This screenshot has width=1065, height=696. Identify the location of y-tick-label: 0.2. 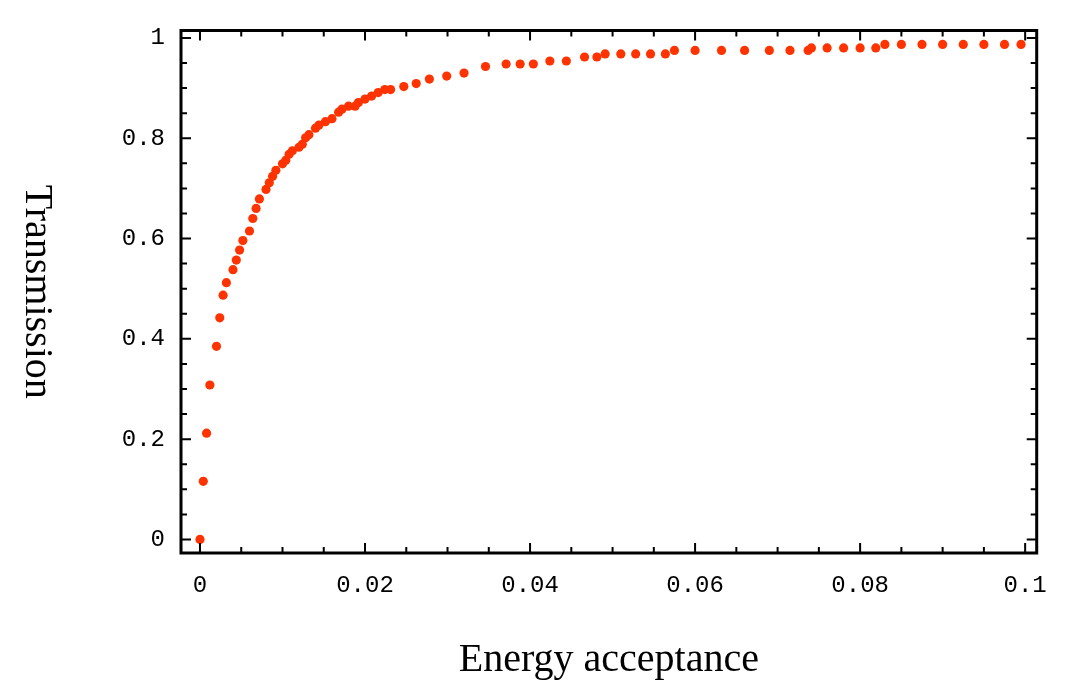
(143, 439).